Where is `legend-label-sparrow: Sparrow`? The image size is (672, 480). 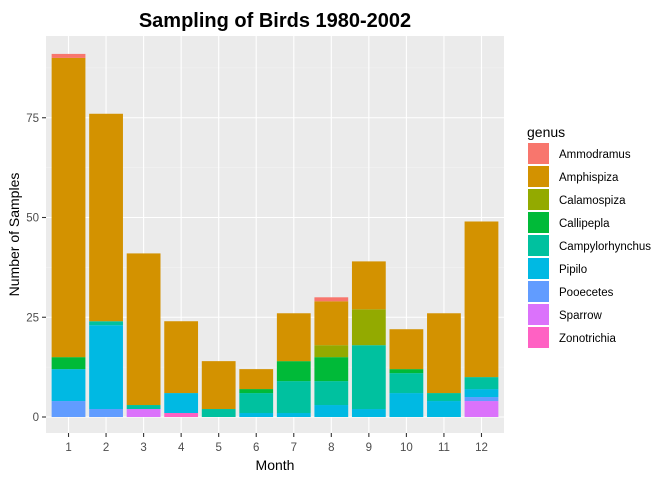 legend-label-sparrow: Sparrow is located at coordinates (581, 316).